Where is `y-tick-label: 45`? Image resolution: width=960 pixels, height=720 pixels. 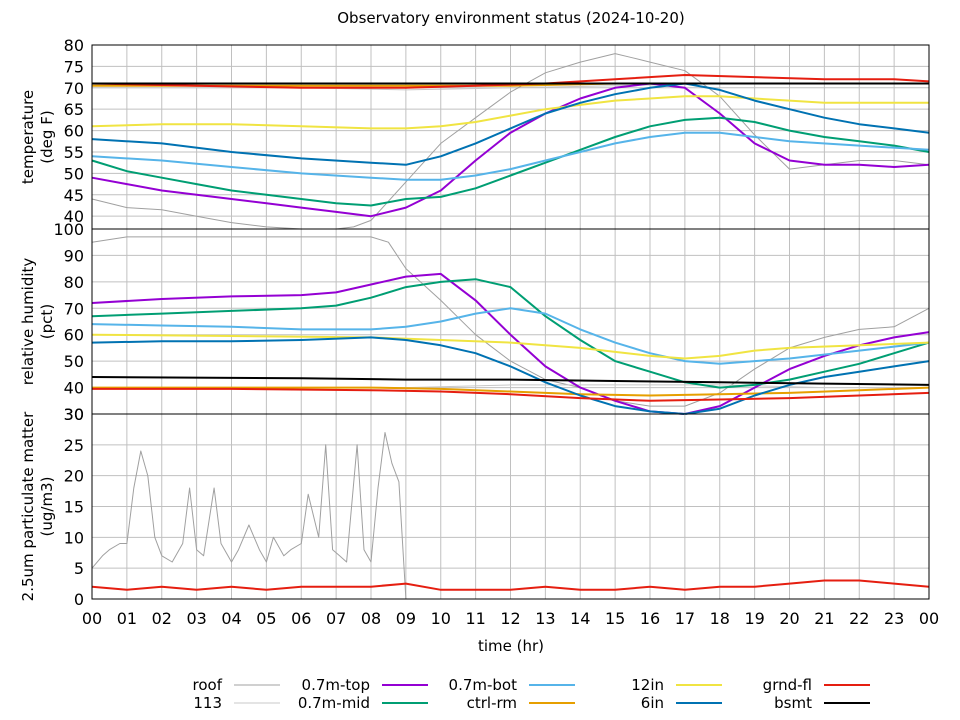
y-tick-label: 45 is located at coordinates (74, 195).